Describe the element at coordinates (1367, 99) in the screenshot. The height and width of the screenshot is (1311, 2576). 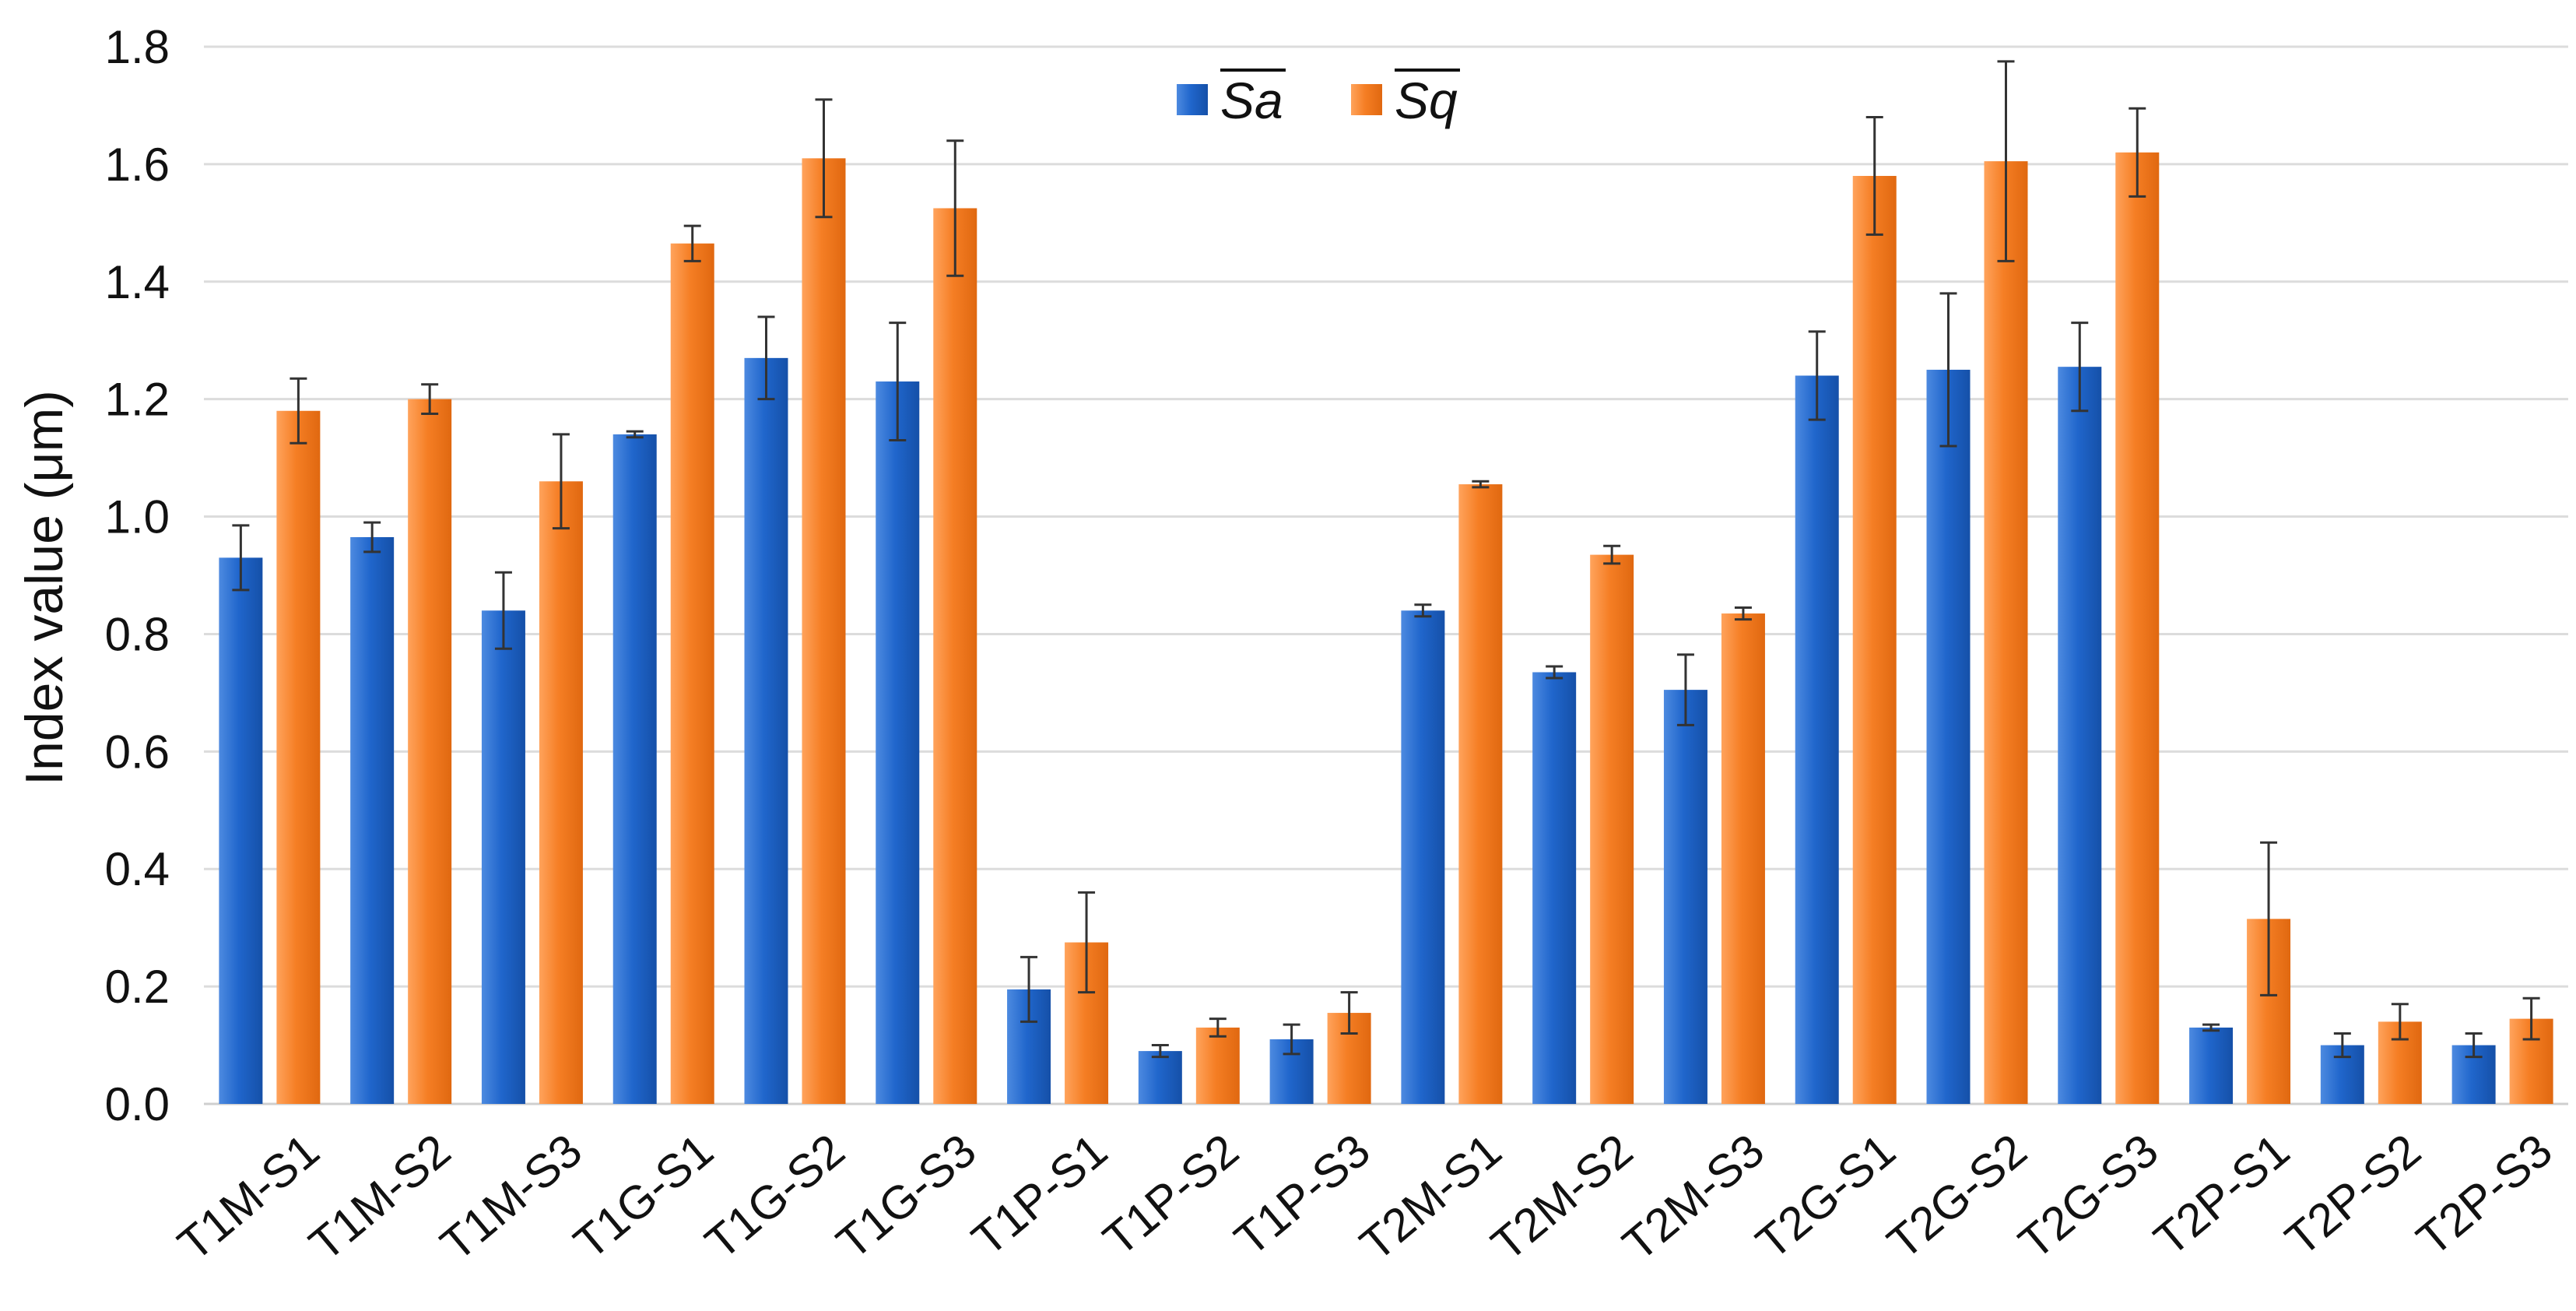
I see `legend-swatch-sq` at that location.